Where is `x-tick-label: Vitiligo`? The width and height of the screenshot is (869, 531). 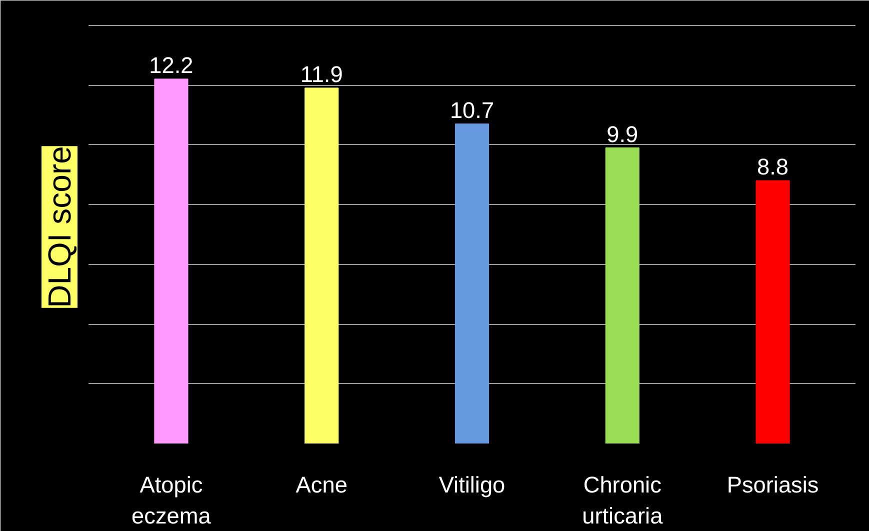 x-tick-label: Vitiligo is located at coordinates (472, 485).